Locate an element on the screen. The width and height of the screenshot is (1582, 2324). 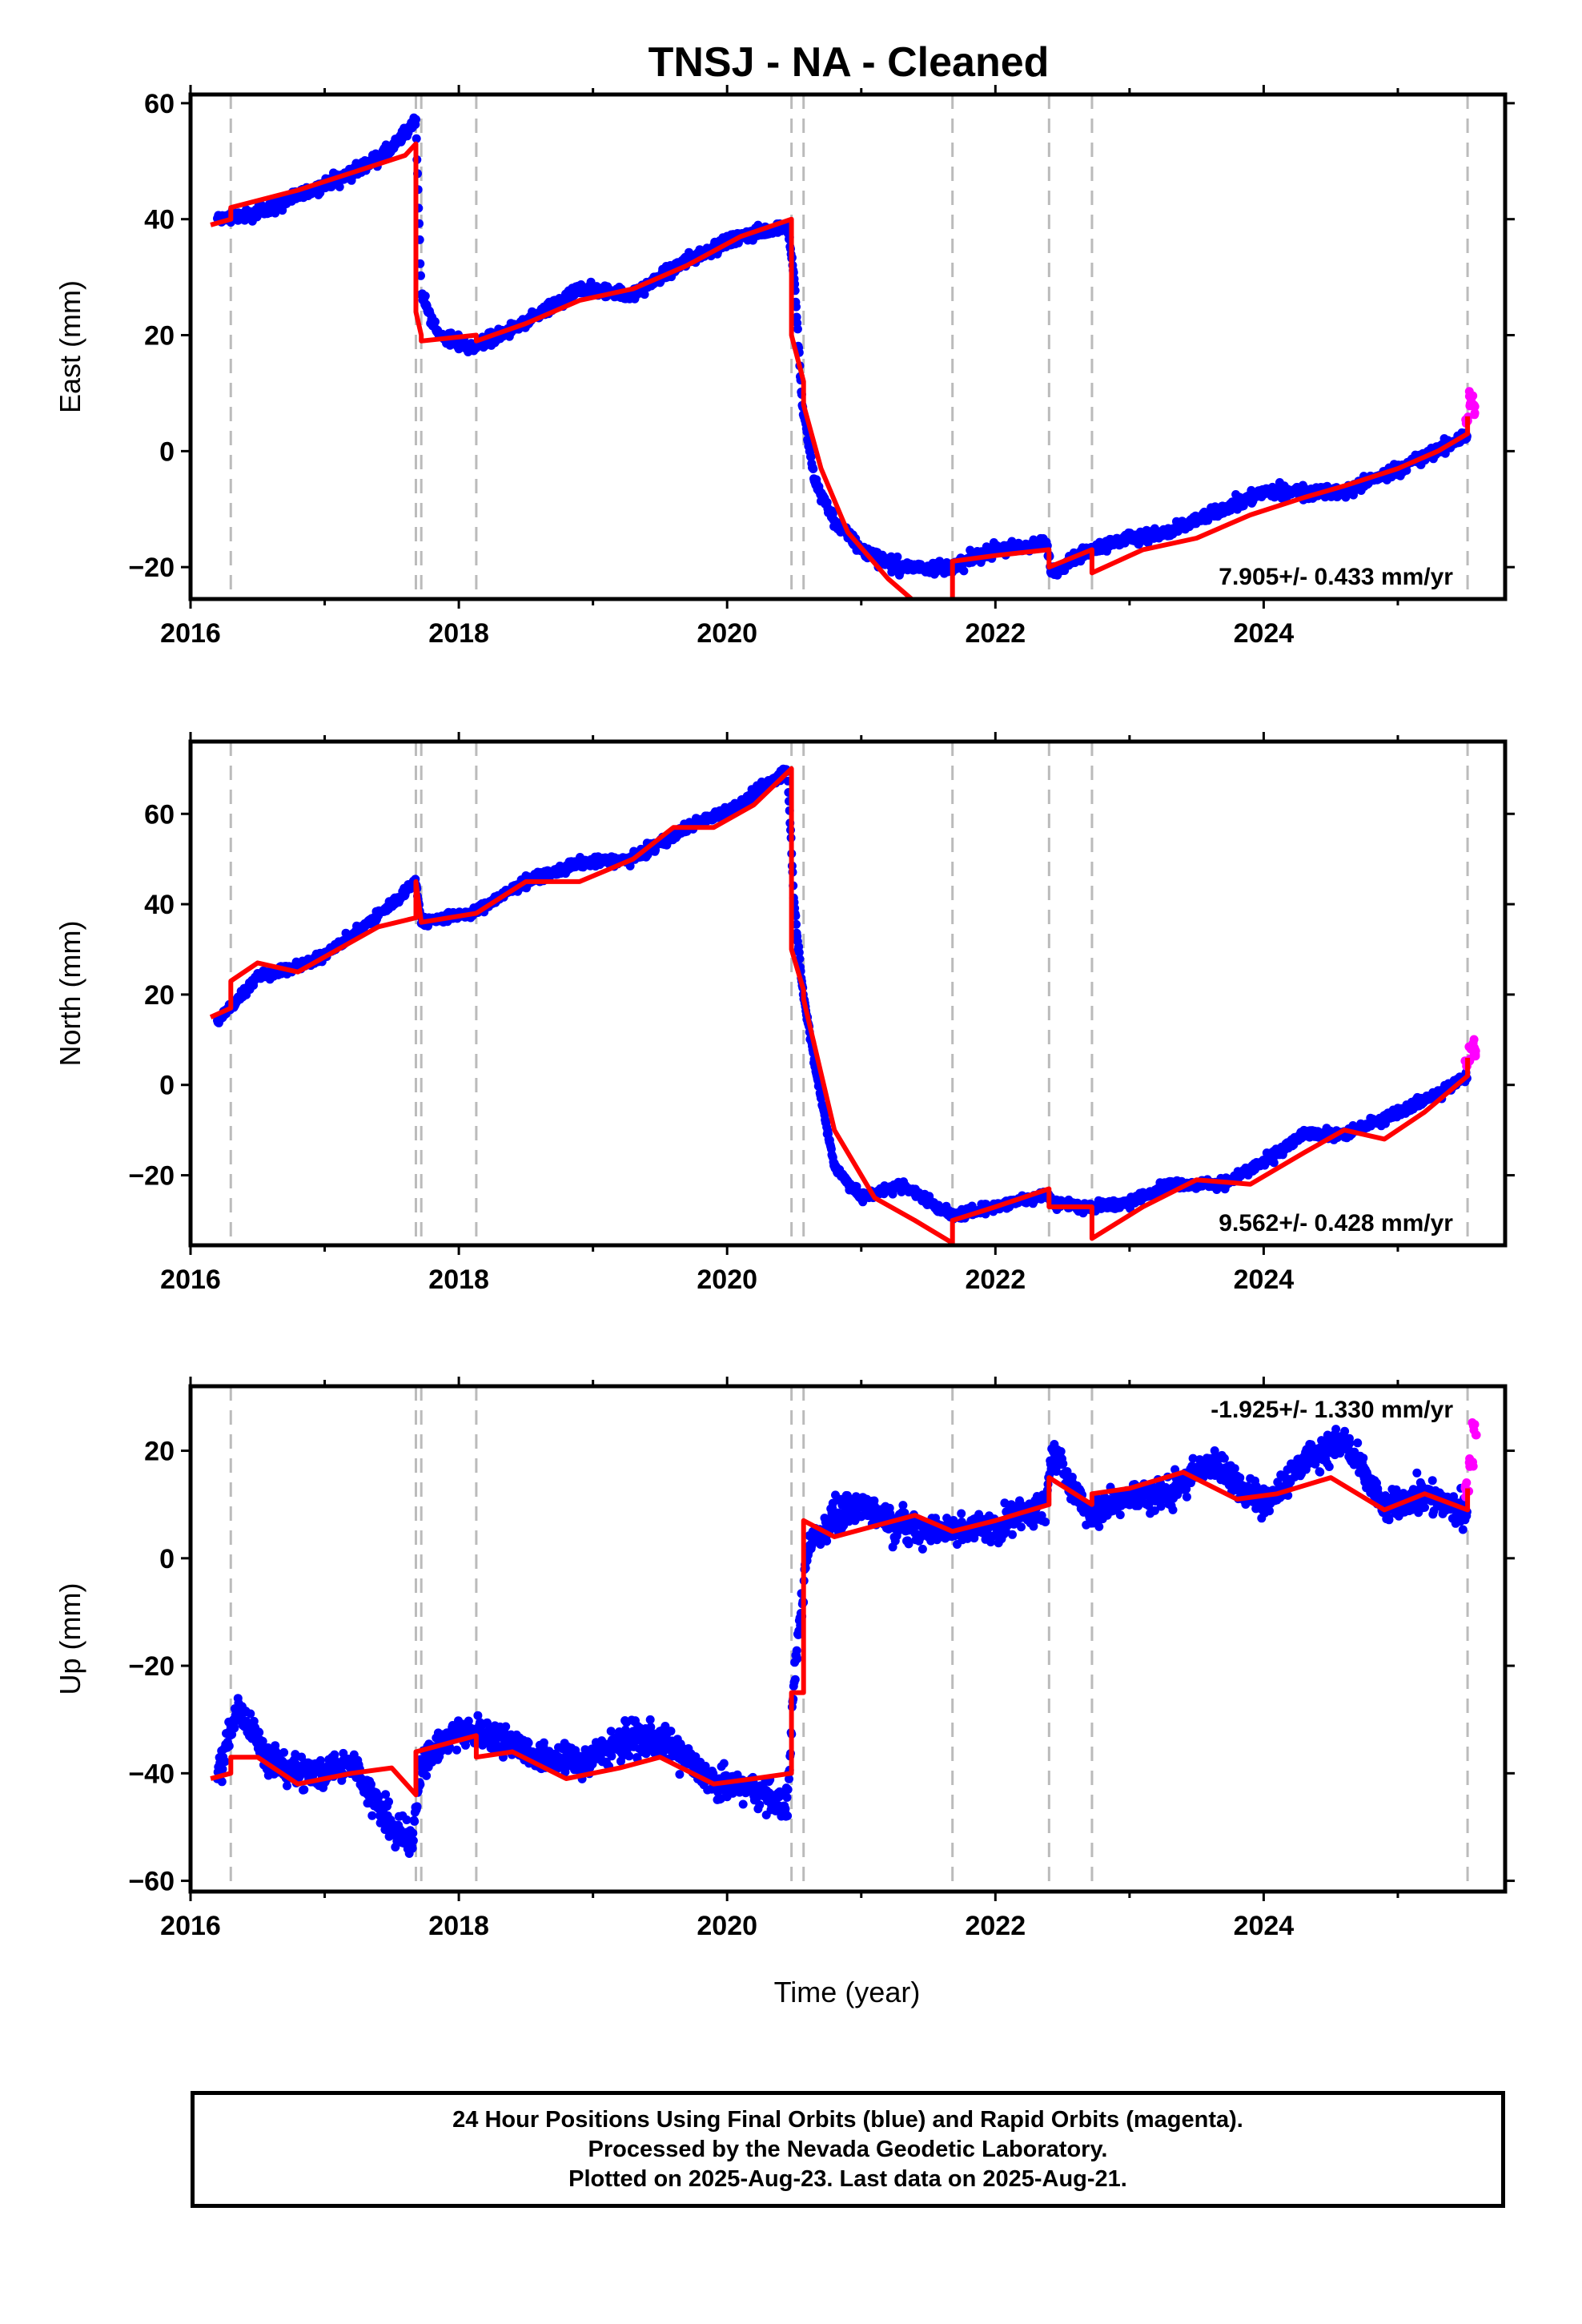
y-axis-label-east: East (mm) is located at coordinates (70, 346).